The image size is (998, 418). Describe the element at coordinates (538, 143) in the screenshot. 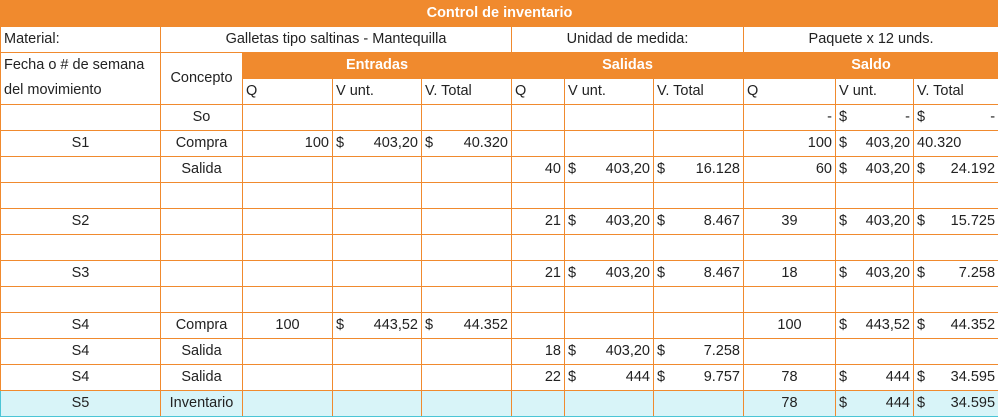

I see `cell-sq` at that location.